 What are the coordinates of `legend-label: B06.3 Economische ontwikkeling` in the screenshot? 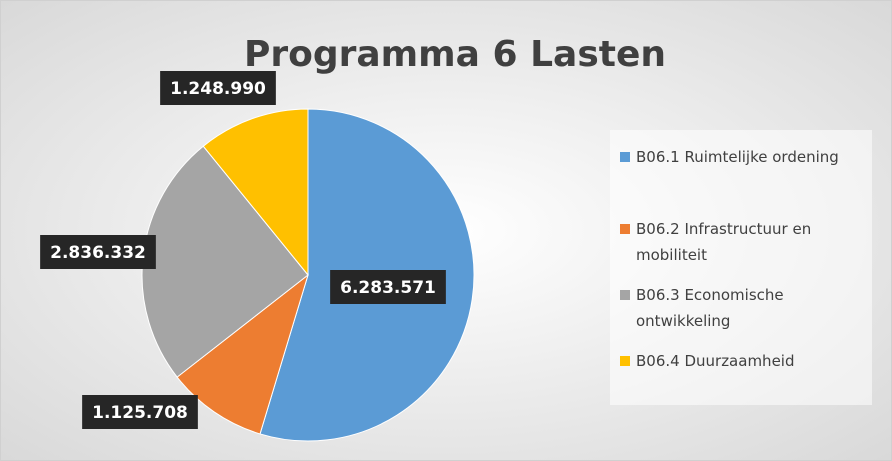 It's located at (710, 308).